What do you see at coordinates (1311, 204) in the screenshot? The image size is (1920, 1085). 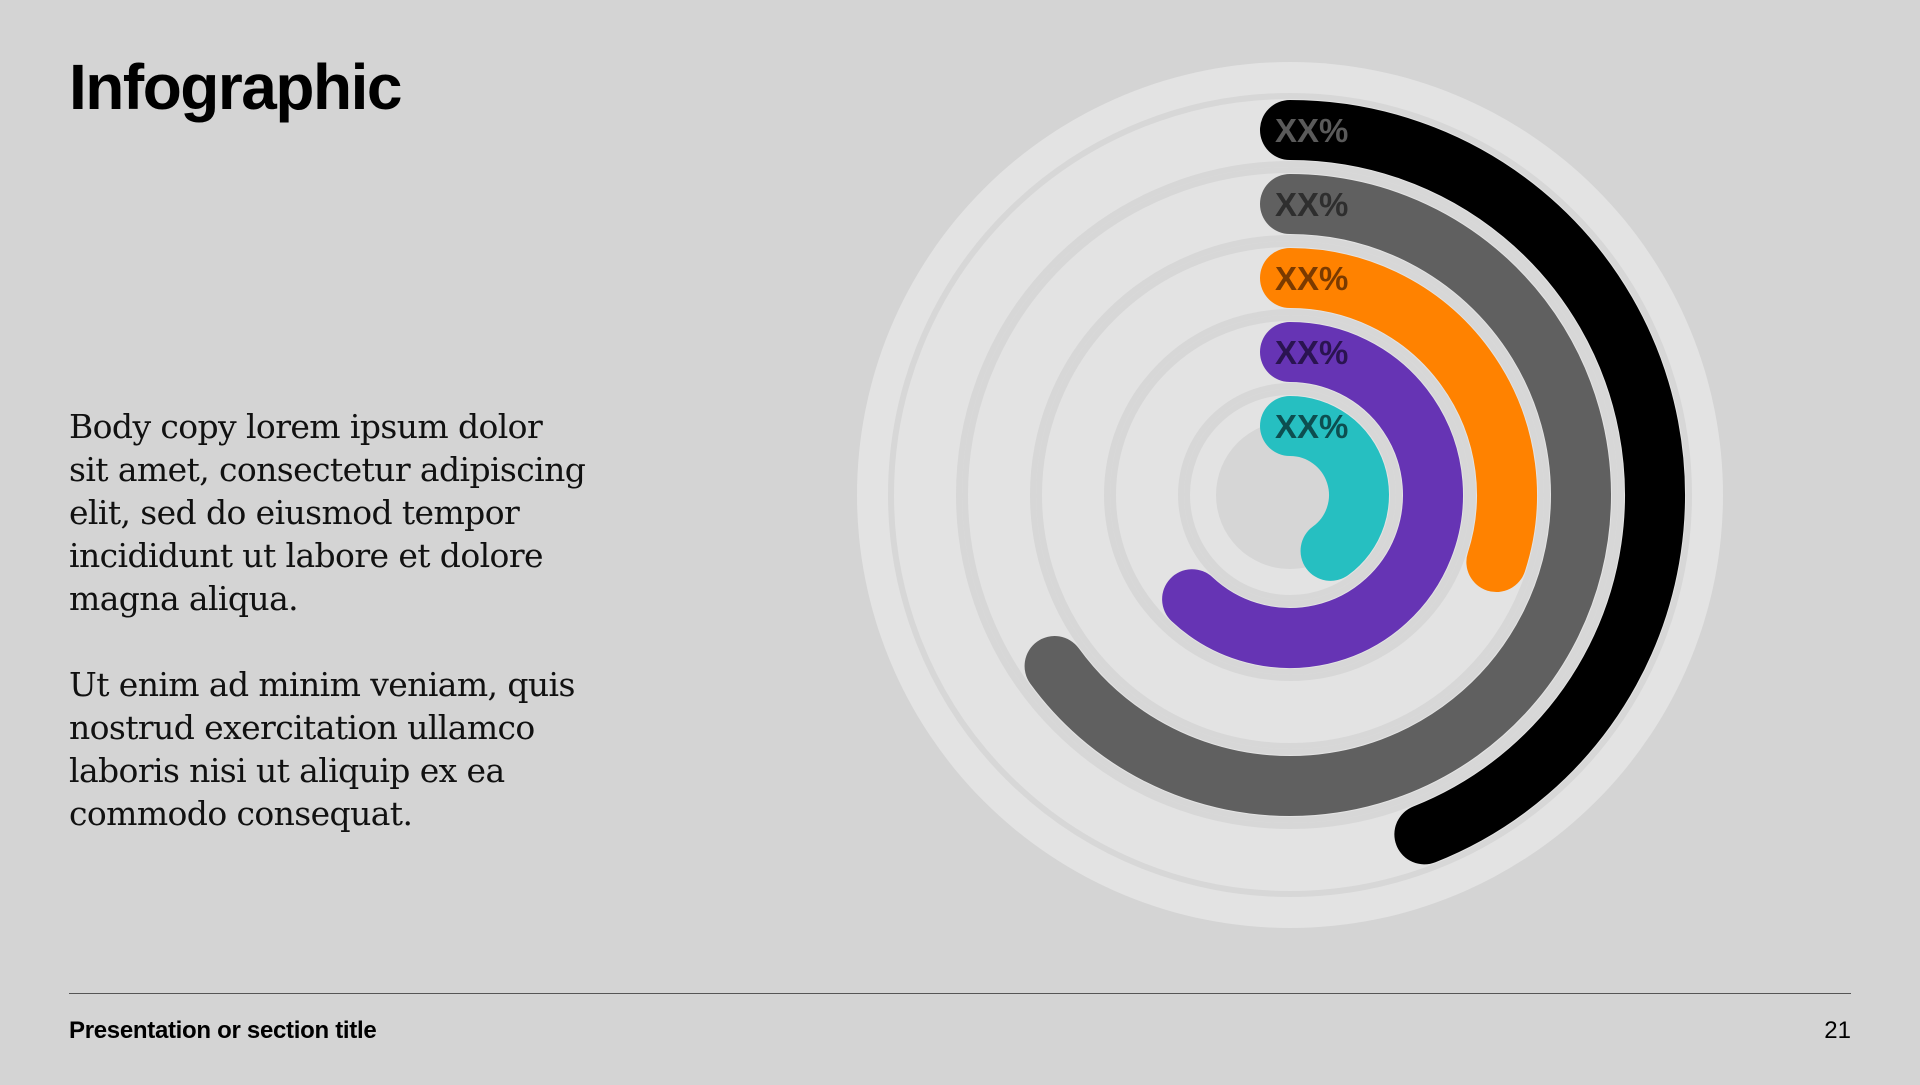 I see `radial-bar-label-2: XX%` at bounding box center [1311, 204].